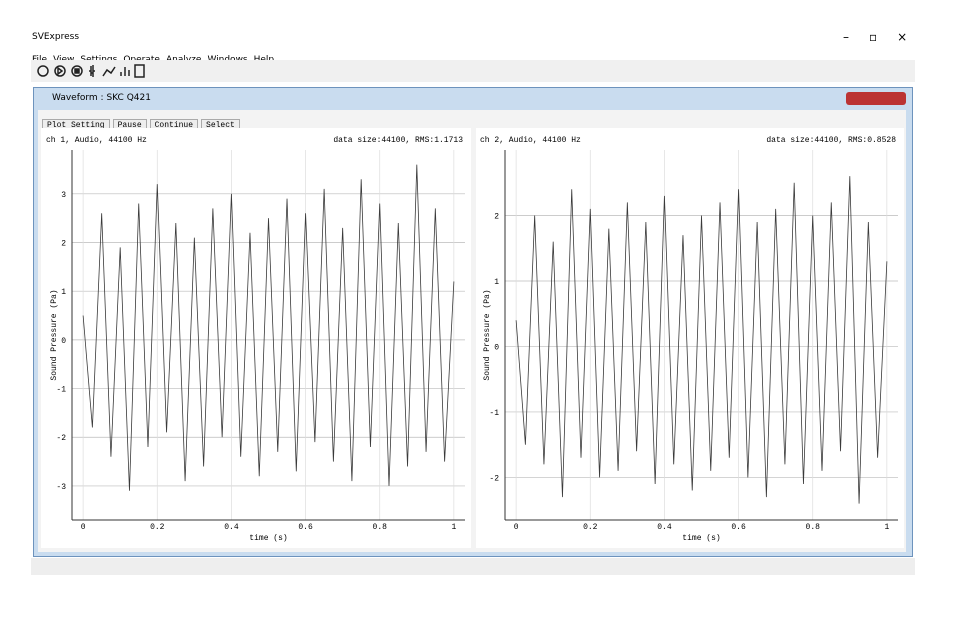 The image size is (956, 618). Describe the element at coordinates (101, 98) in the screenshot. I see `window-title: Waveform : SKC Q421` at that location.